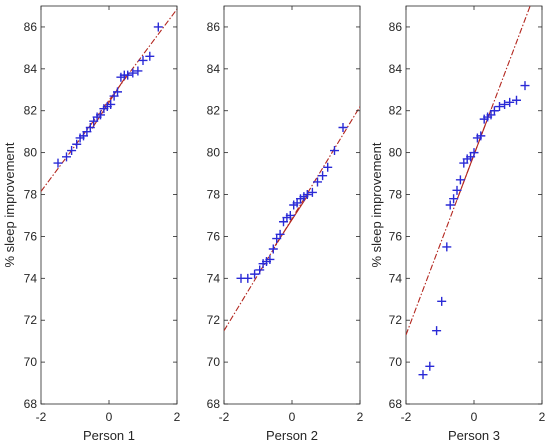 The height and width of the screenshot is (446, 550). I want to click on x-axis-label-person-3: Person 3, so click(474, 435).